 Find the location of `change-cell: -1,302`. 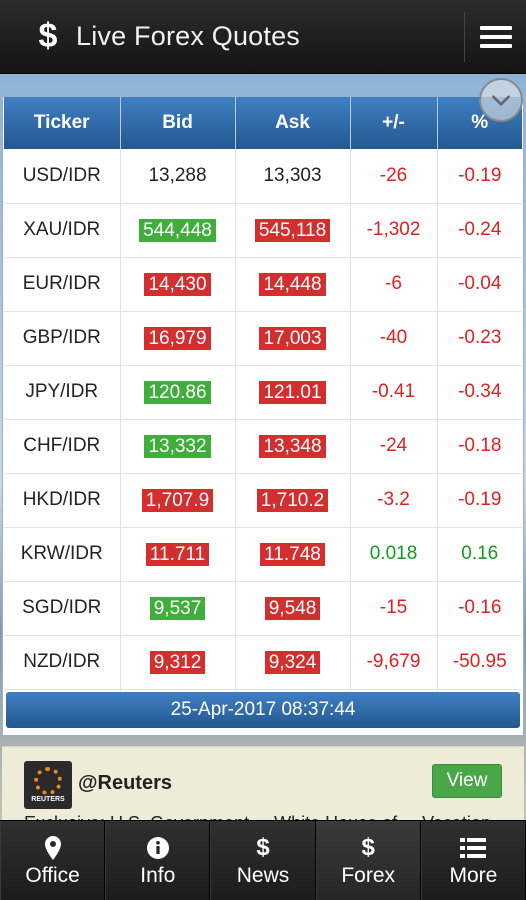

change-cell: -1,302 is located at coordinates (394, 230).